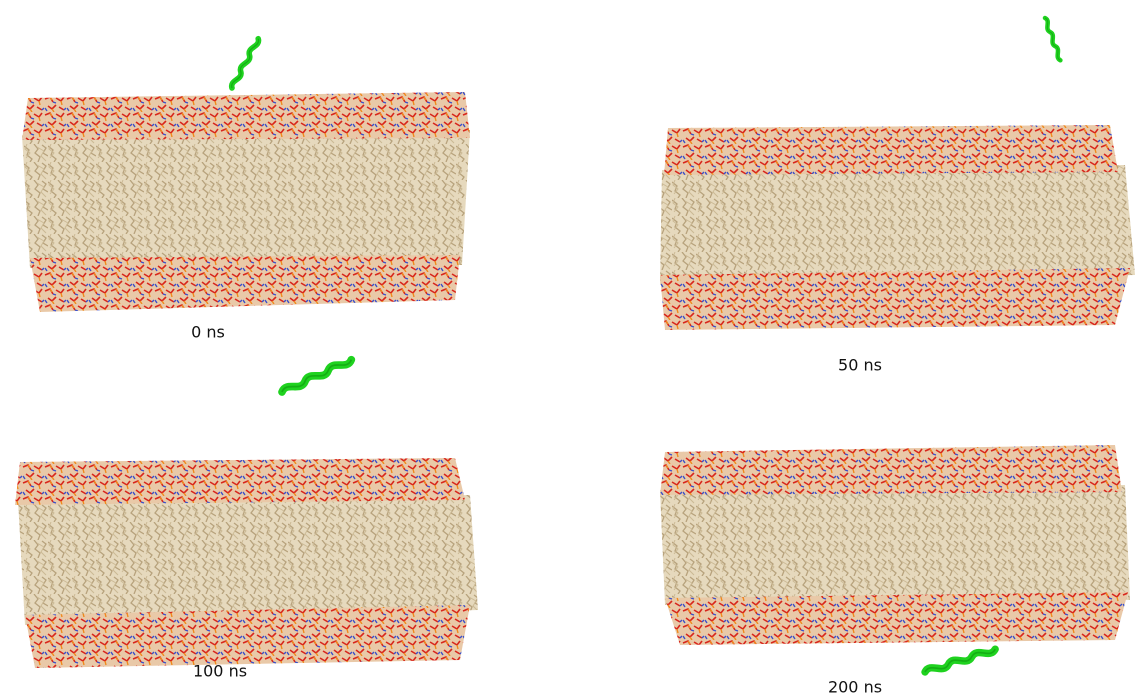  Describe the element at coordinates (895, 559) in the screenshot. I see `membrane-200ns` at that location.